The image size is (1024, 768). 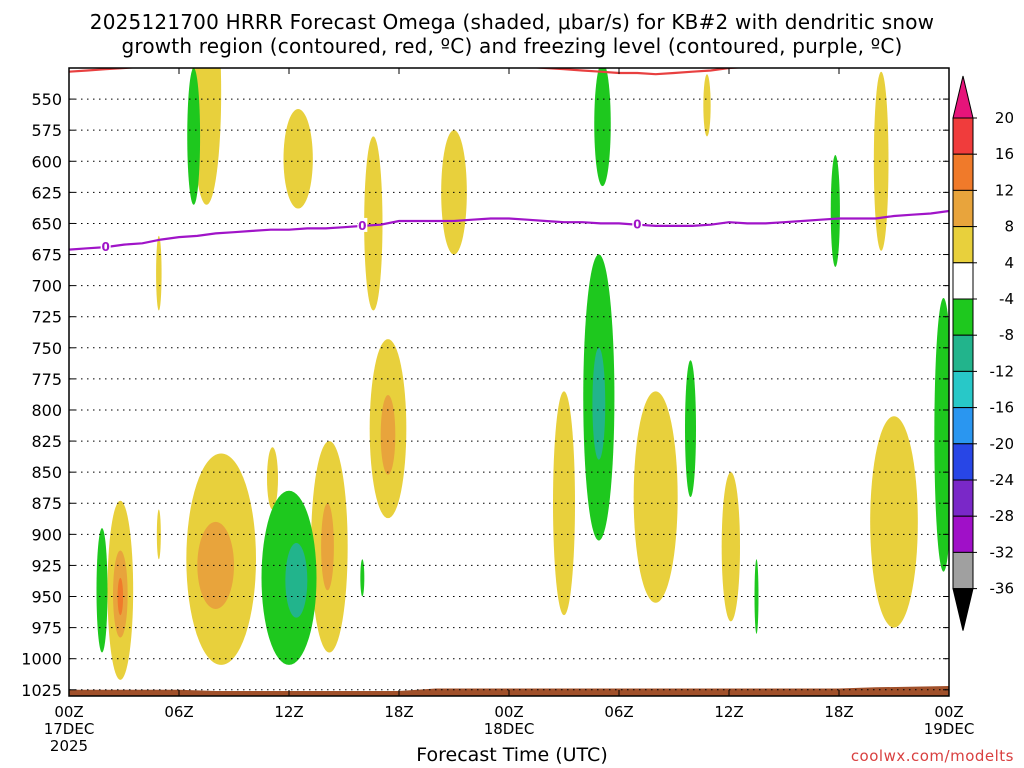 I want to click on colorbar-label-12: -32, so click(x=1002, y=552).